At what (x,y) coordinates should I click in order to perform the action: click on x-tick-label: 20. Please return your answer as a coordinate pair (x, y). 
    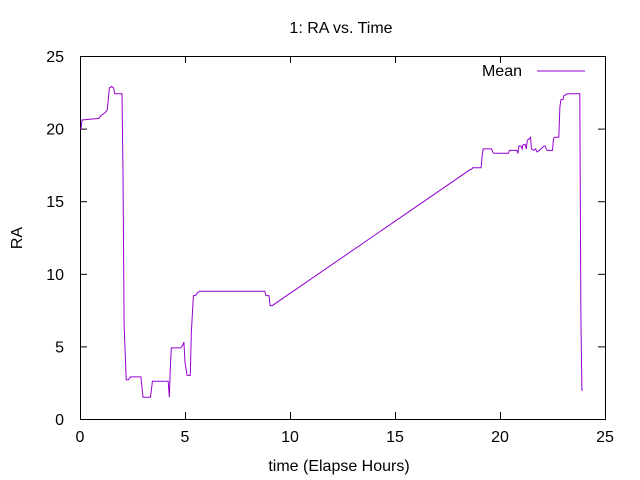
    Looking at the image, I should click on (500, 437).